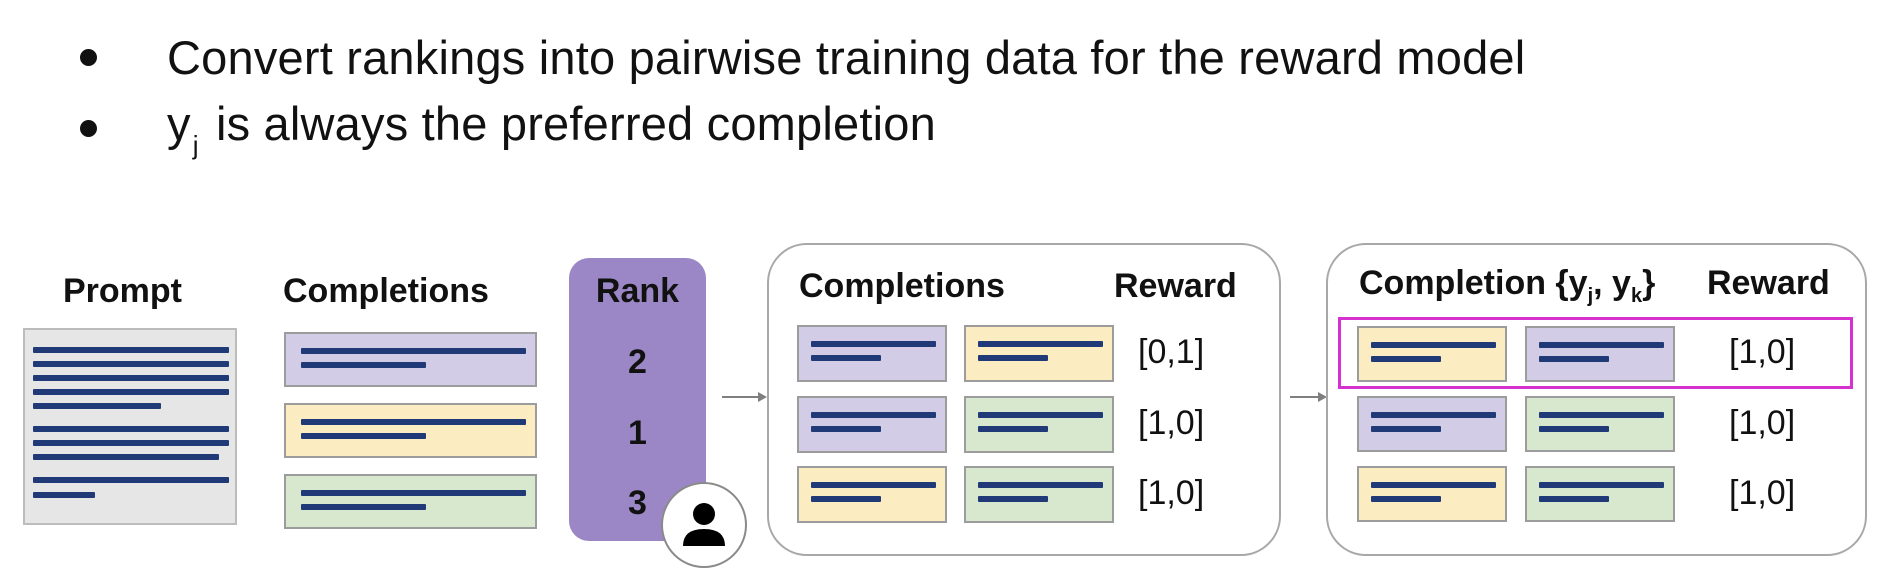 This screenshot has width=1887, height=582. What do you see at coordinates (410, 359) in the screenshot?
I see `completion-card-purple` at bounding box center [410, 359].